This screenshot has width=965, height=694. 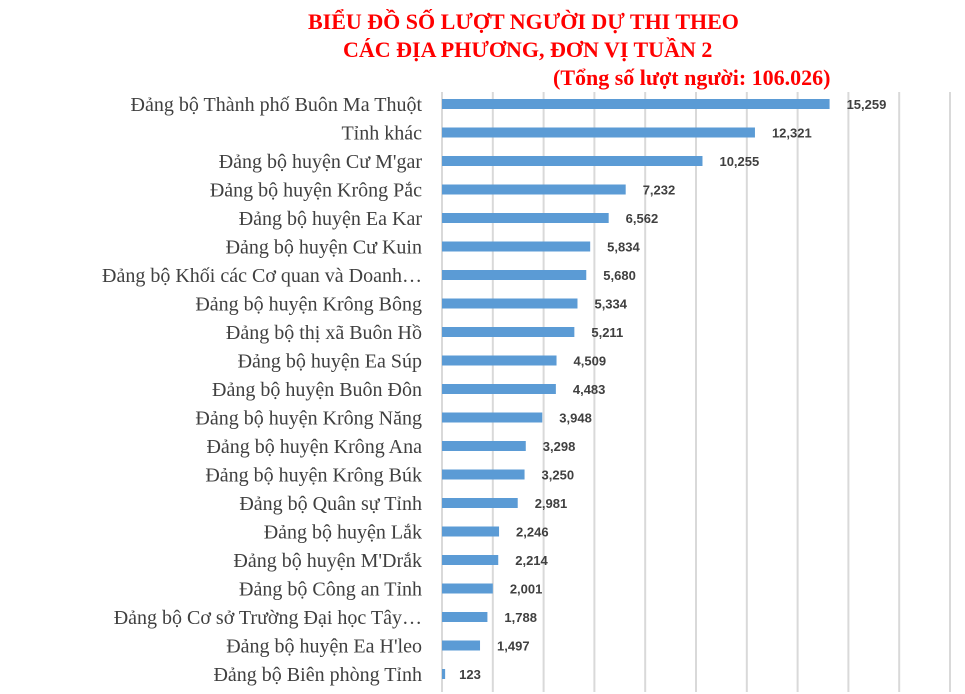 What do you see at coordinates (317, 675) in the screenshot?
I see `category-label: Đảng bộ Biên phòng Tỉnh` at bounding box center [317, 675].